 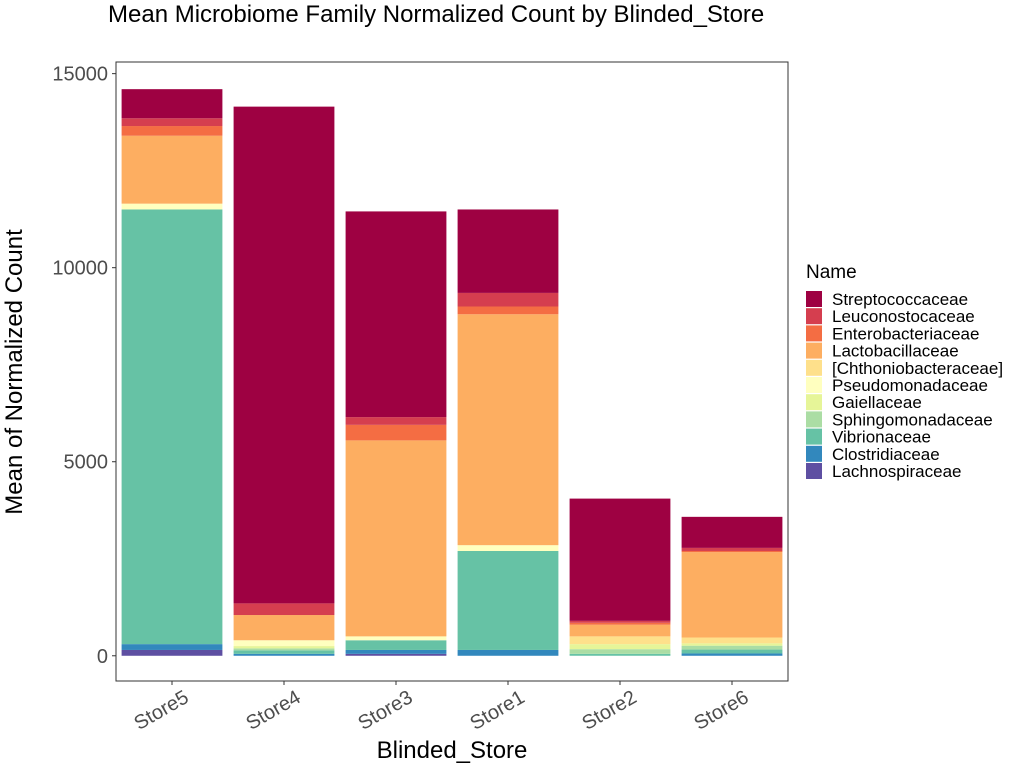 What do you see at coordinates (732, 644) in the screenshot?
I see `bar-segment-store6-gaiellaceae` at bounding box center [732, 644].